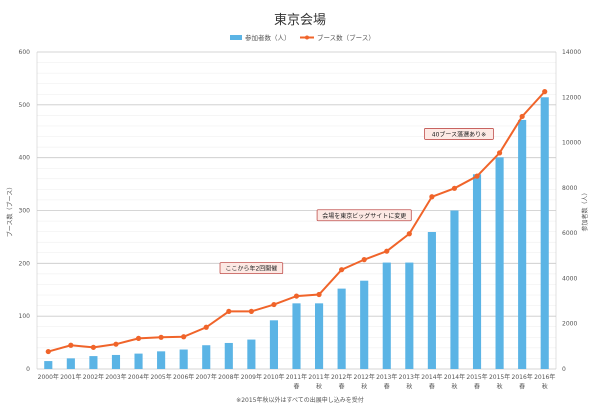 The image size is (600, 414). I want to click on left-tick-label: 300, so click(25, 211).